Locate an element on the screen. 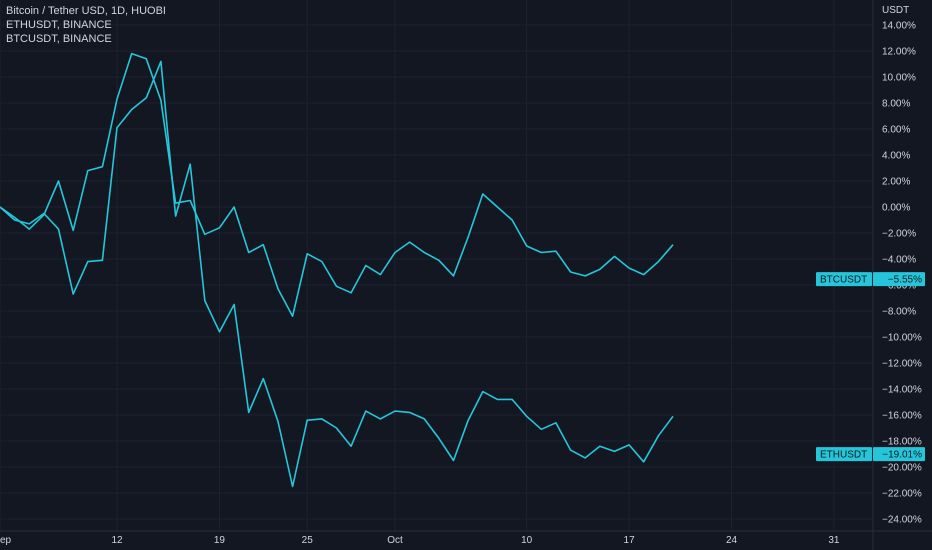 The image size is (932, 550). y-tick-label: 14.00% is located at coordinates (899, 26).